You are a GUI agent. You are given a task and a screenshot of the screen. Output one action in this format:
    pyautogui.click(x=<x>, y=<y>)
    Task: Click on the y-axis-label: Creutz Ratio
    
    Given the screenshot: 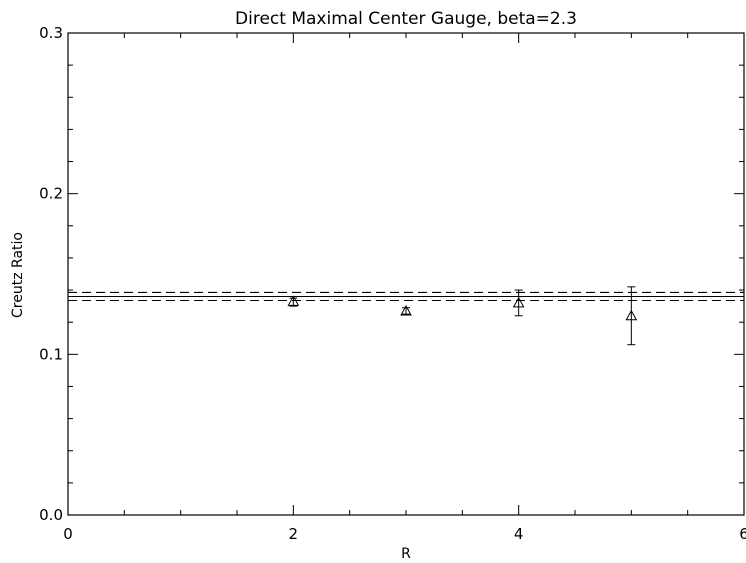 What is the action you would take?
    pyautogui.click(x=18, y=275)
    